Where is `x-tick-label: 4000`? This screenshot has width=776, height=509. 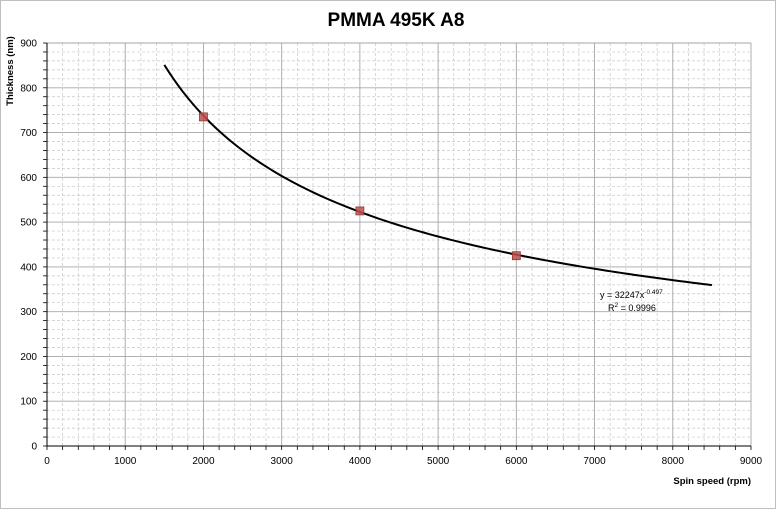
x-tick-label: 4000 is located at coordinates (360, 461).